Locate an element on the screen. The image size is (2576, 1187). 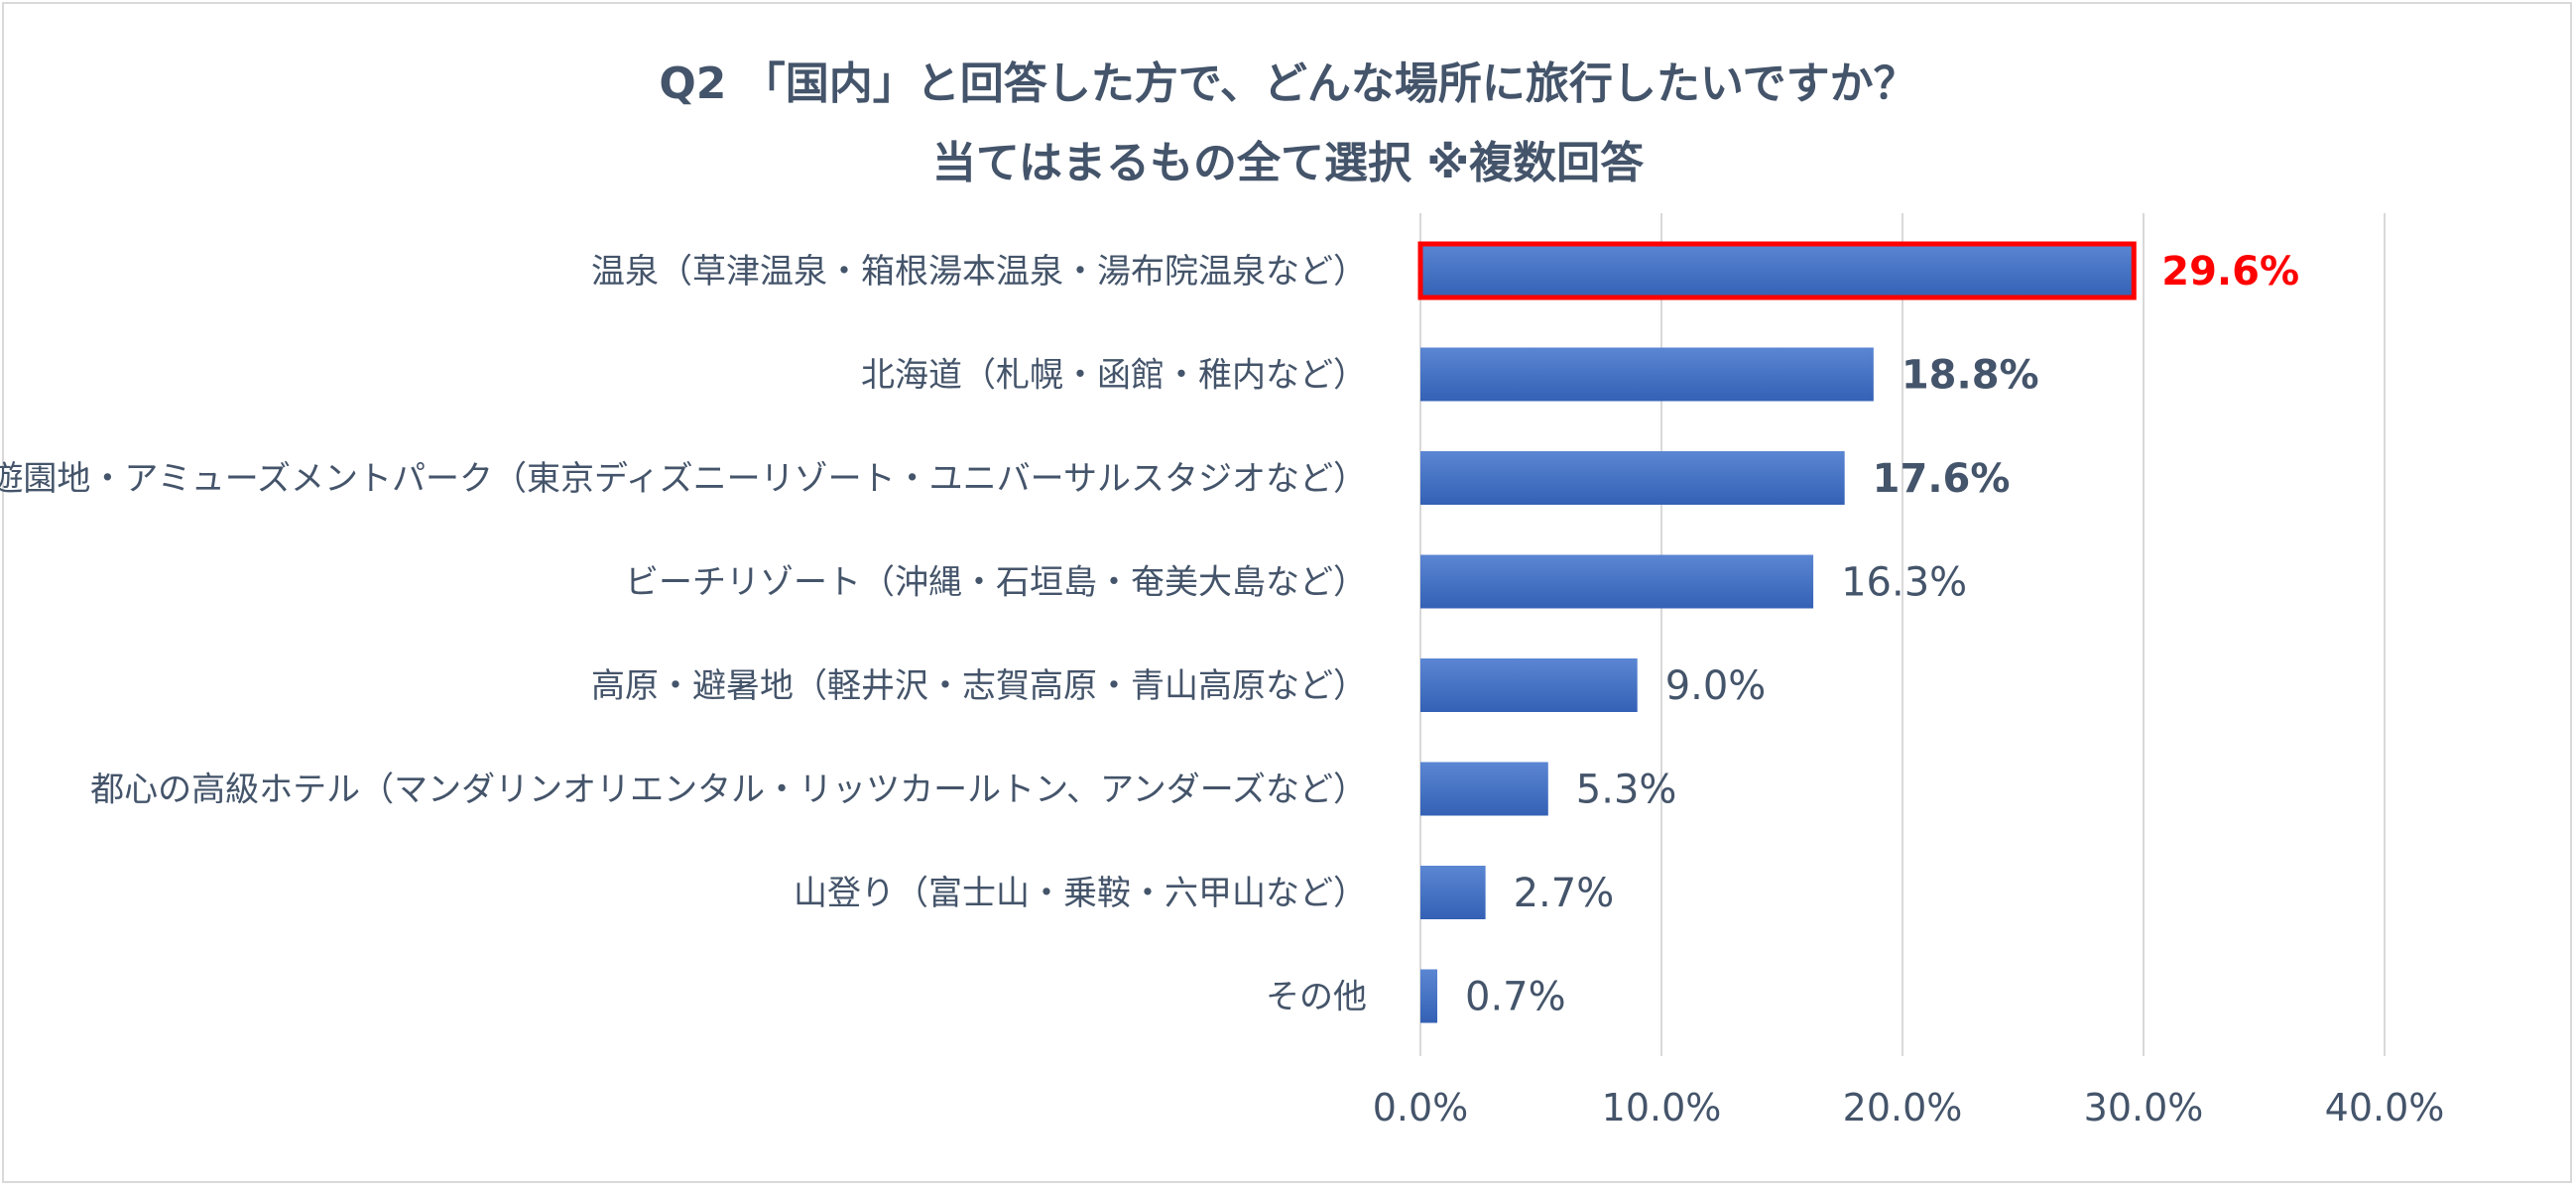
value-label: 5.3% is located at coordinates (1626, 790).